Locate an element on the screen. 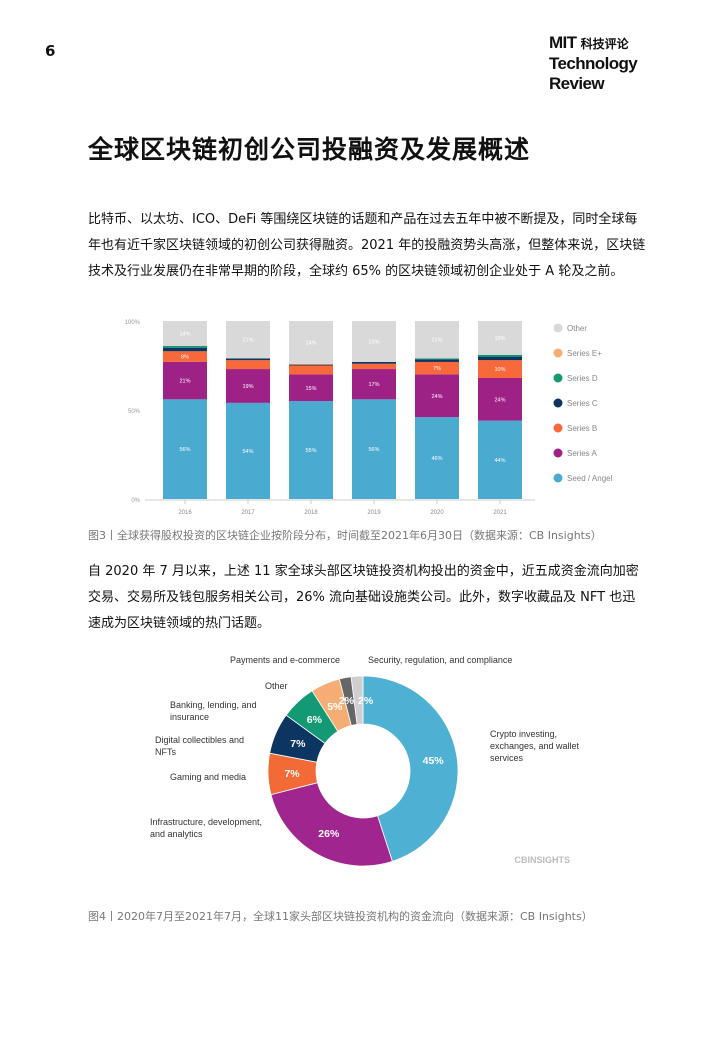  slice-percent-label: 26% is located at coordinates (329, 834).